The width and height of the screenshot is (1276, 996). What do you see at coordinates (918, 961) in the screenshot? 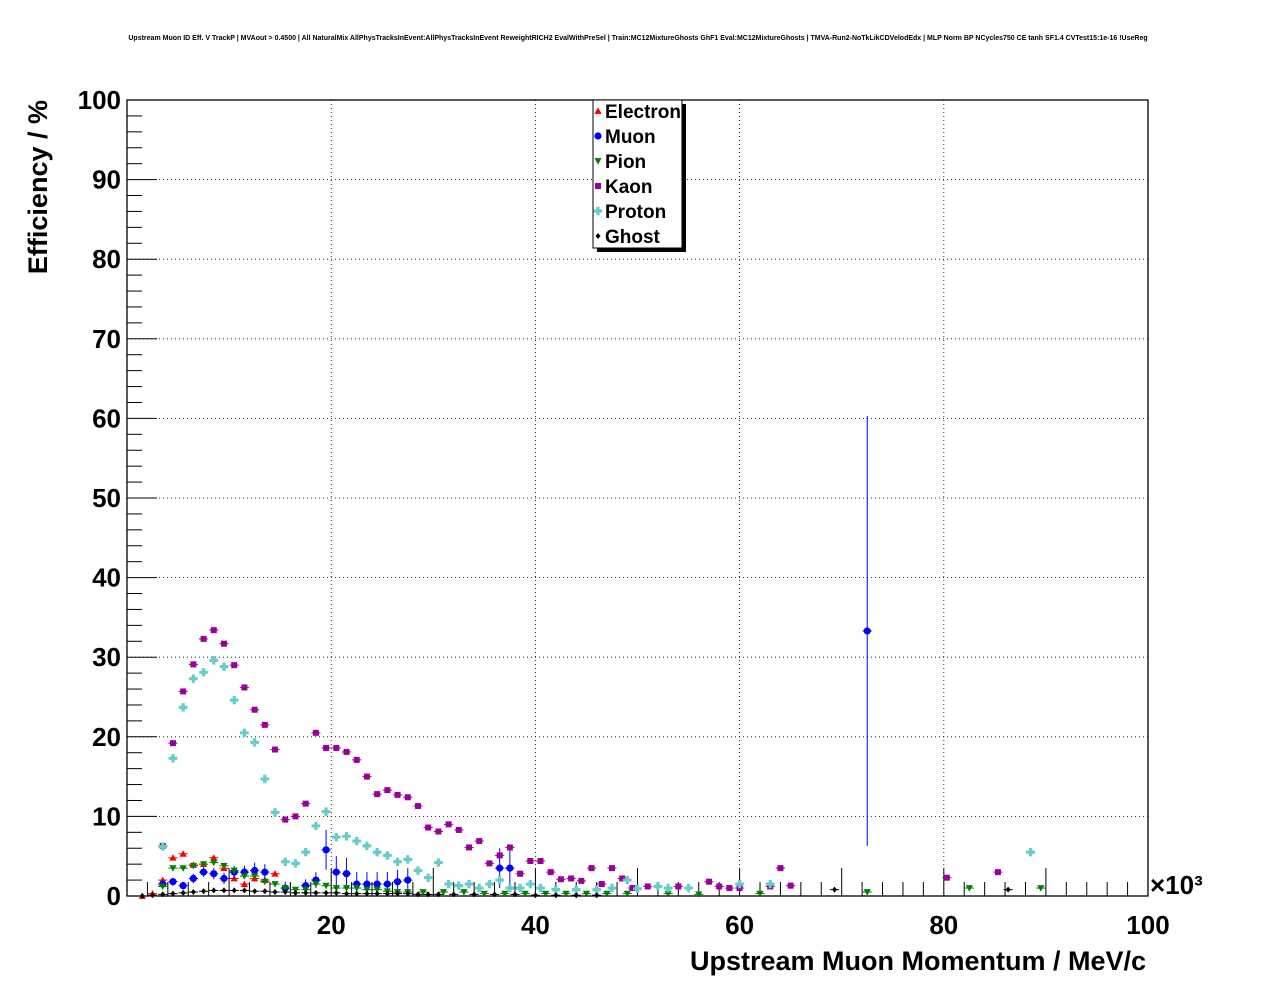
I see `x-axis-label: Upstream Muon Momentum / MeV/c` at bounding box center [918, 961].